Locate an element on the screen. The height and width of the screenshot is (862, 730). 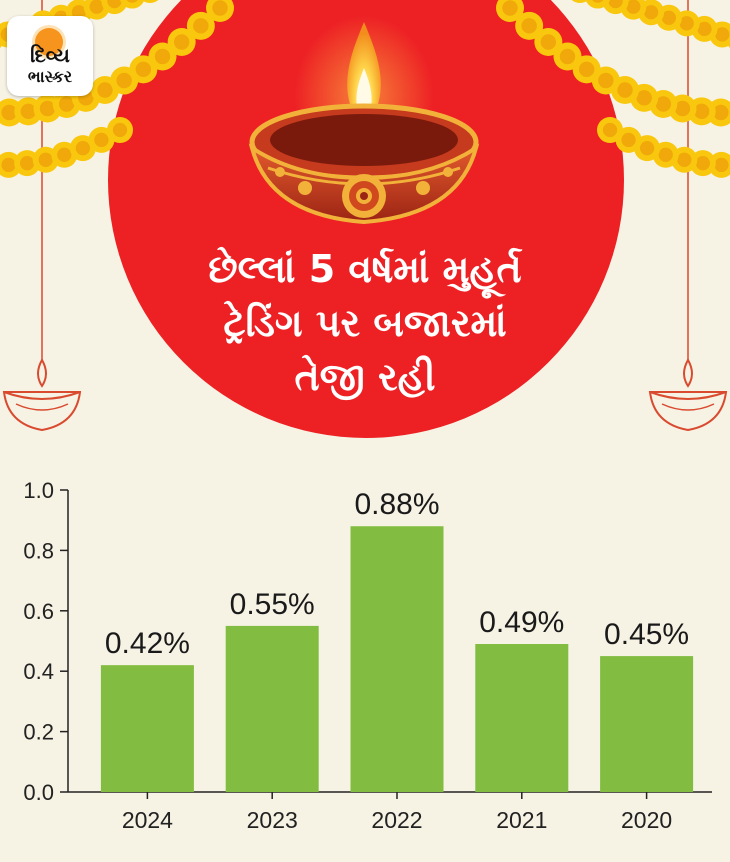
x-tick-label-2020: 2020 is located at coordinates (646, 820).